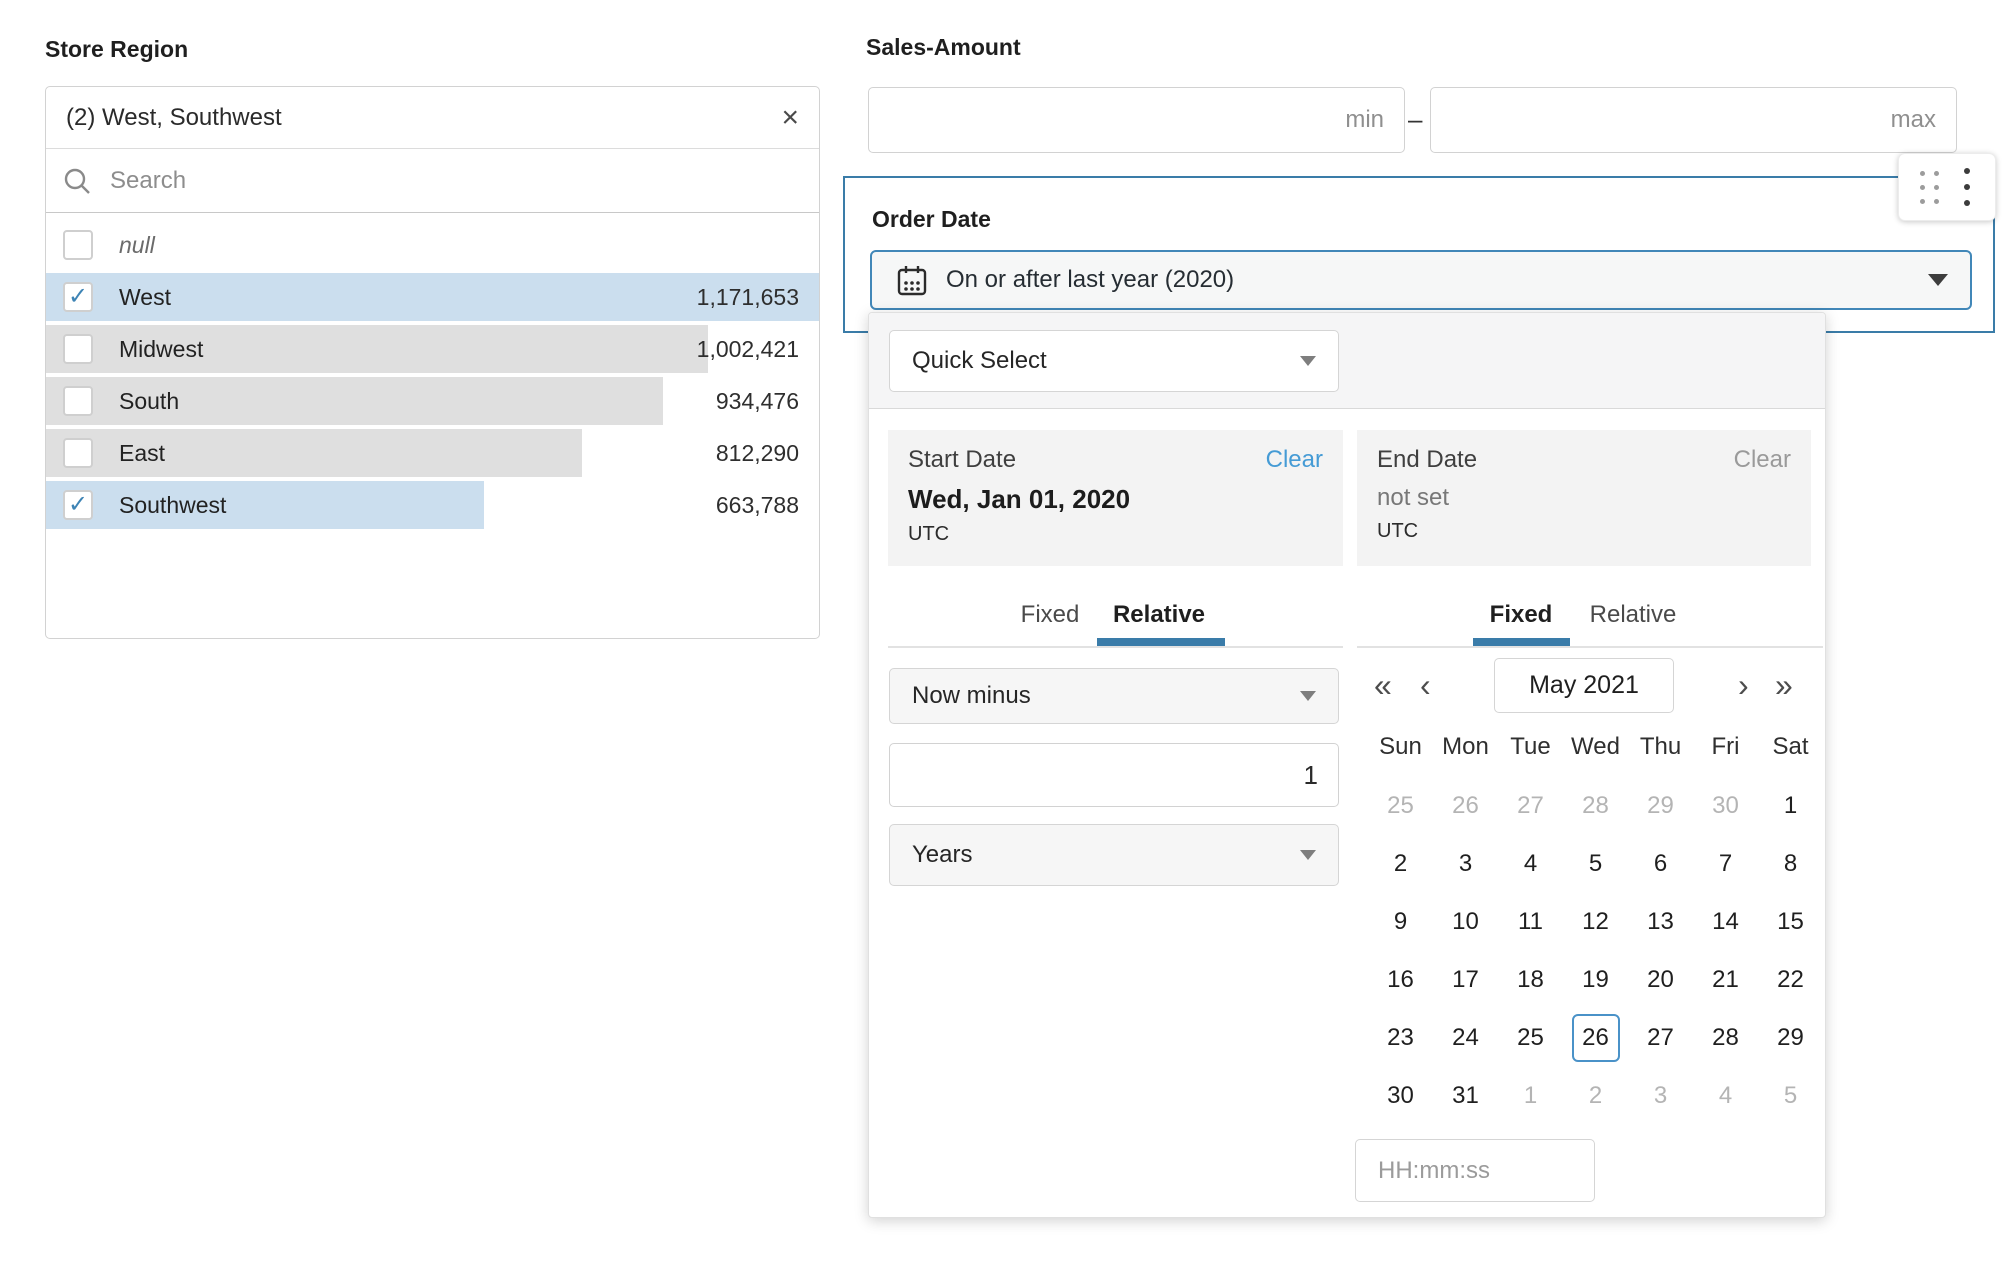 The image size is (2014, 1264). Describe the element at coordinates (1465, 805) in the screenshot. I see `calendar-day: 26` at that location.